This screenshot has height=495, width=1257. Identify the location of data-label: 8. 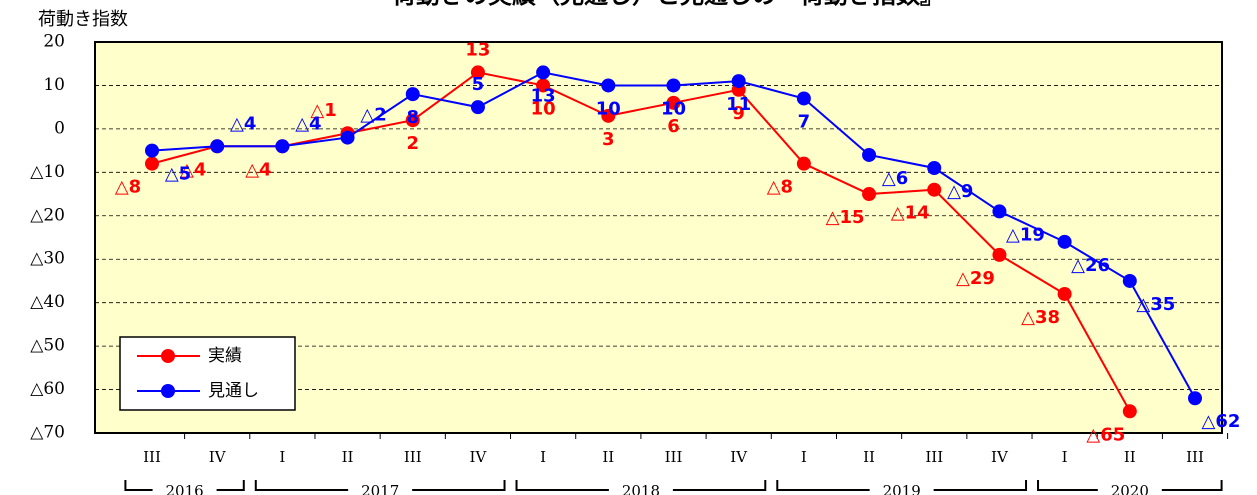
(412, 117).